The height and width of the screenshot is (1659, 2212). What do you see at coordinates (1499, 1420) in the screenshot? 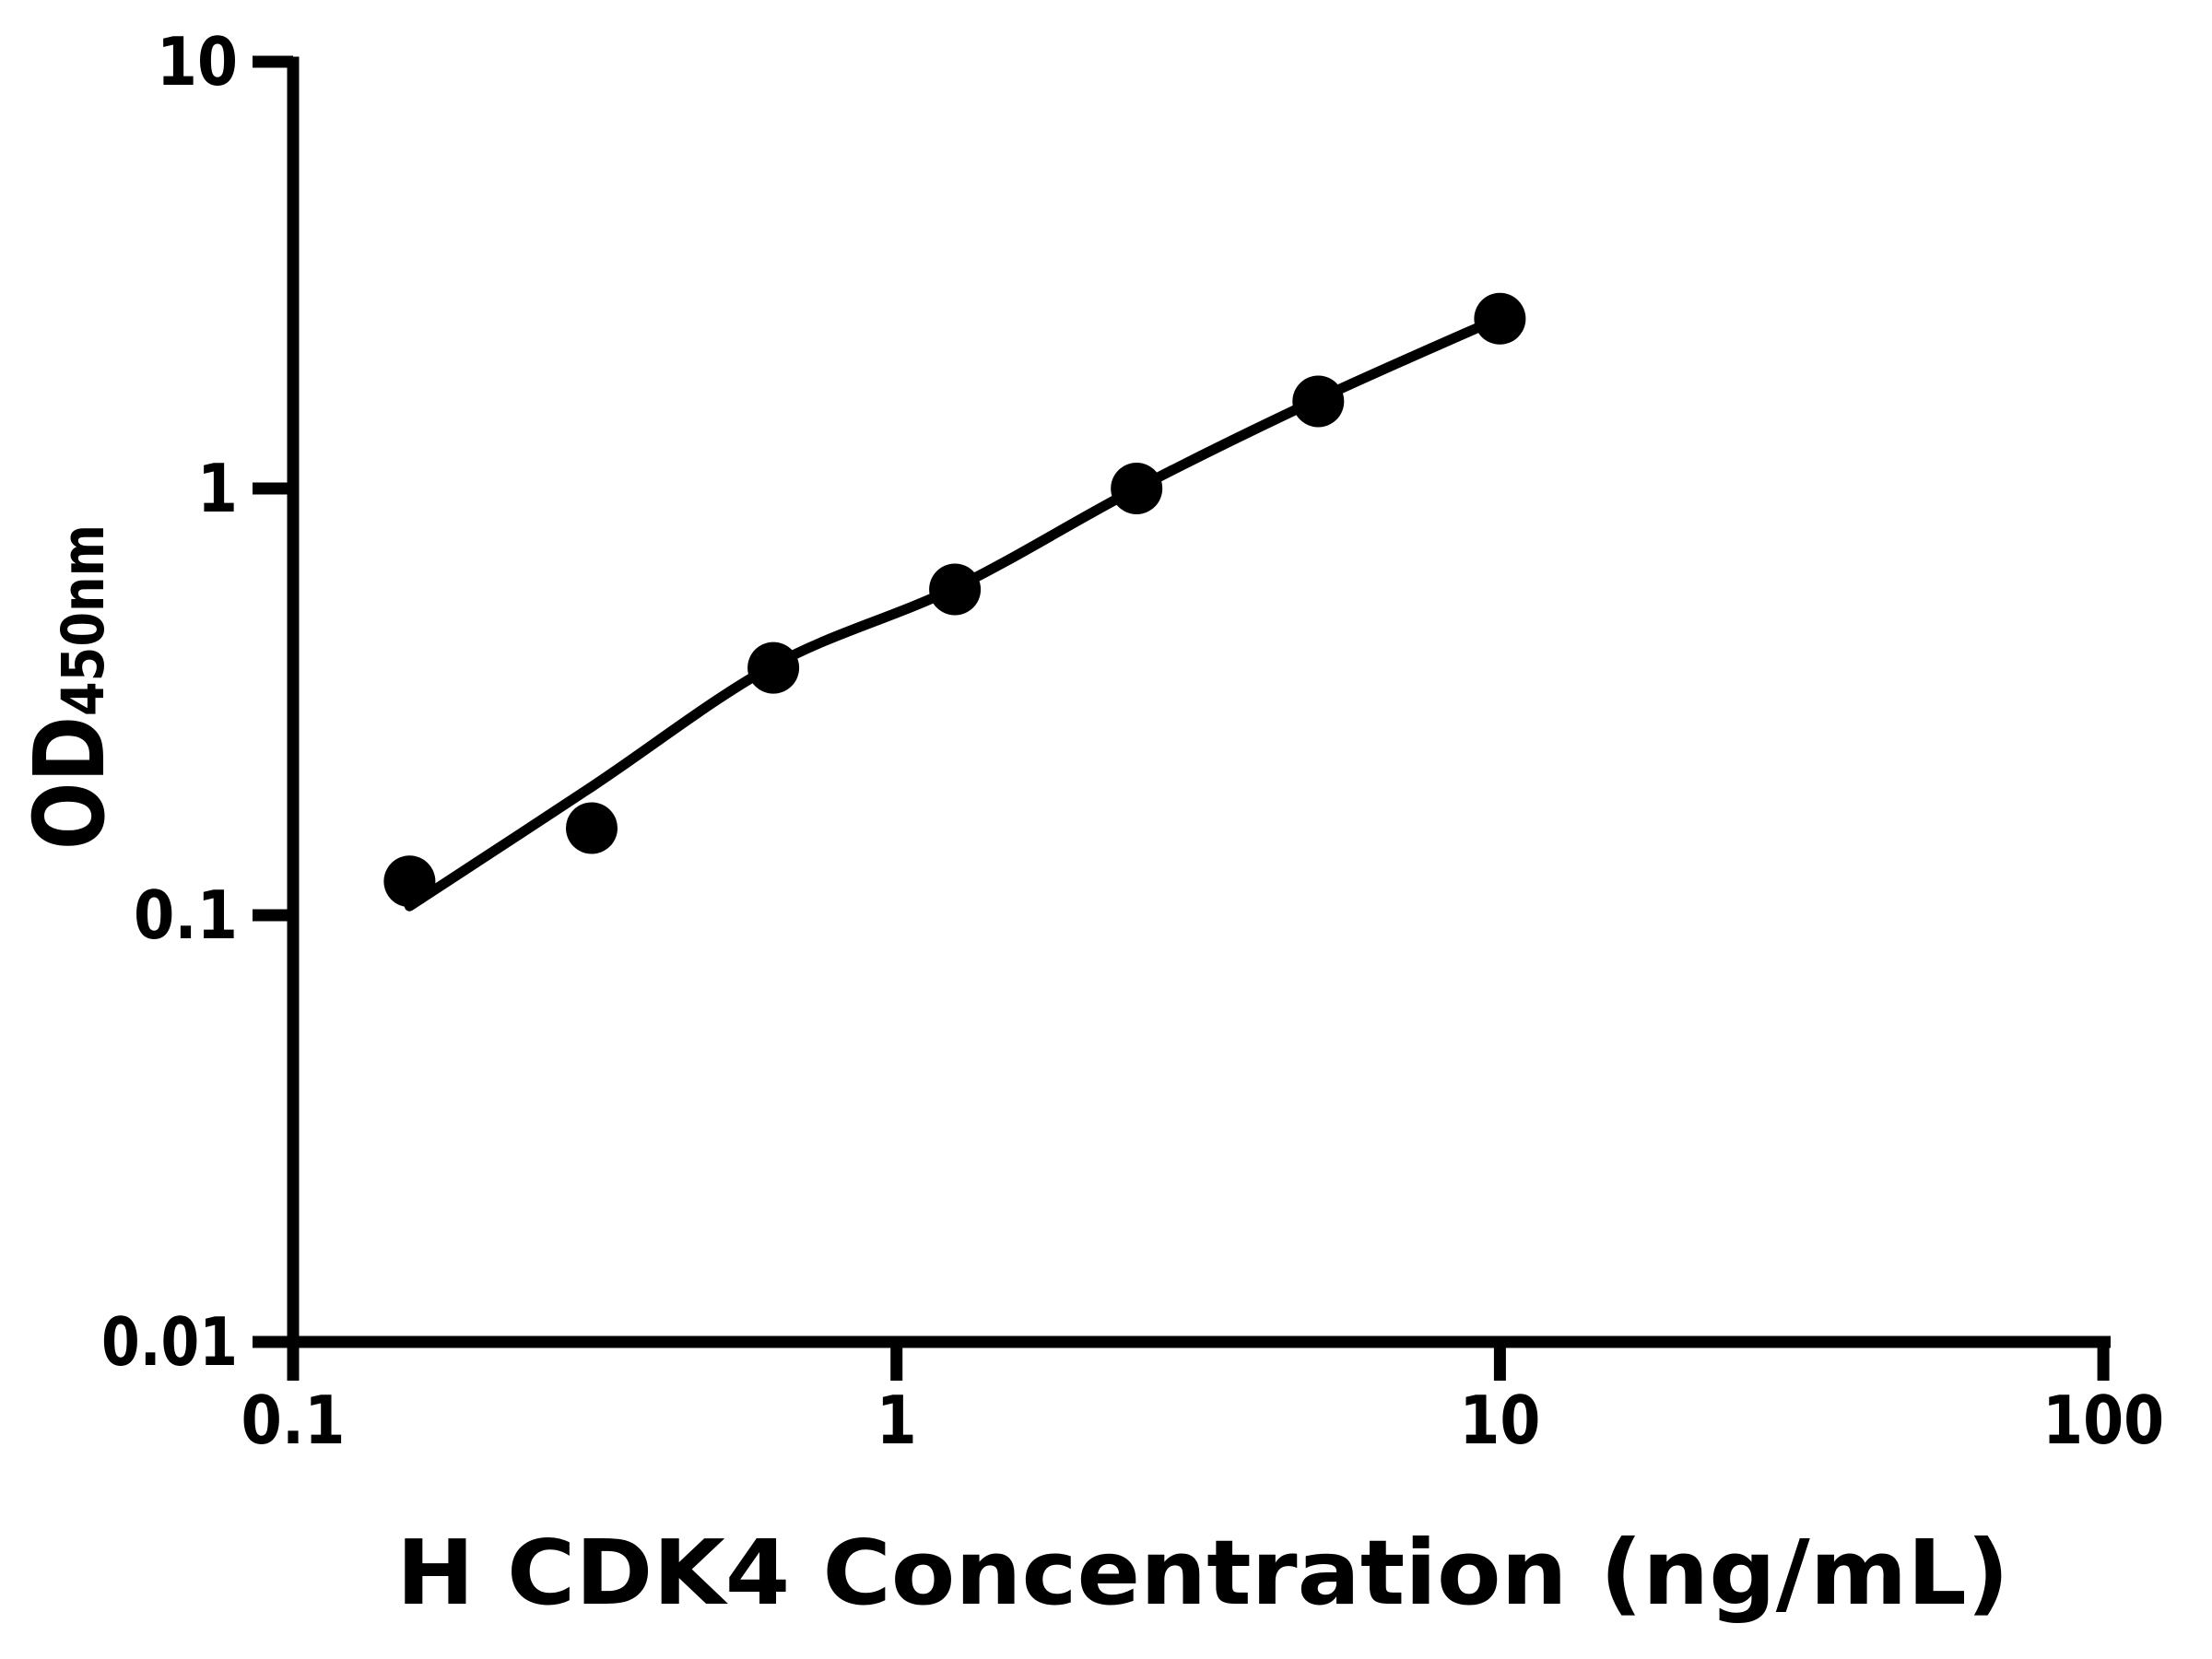
I see `x-tick-label-10: 10` at bounding box center [1499, 1420].